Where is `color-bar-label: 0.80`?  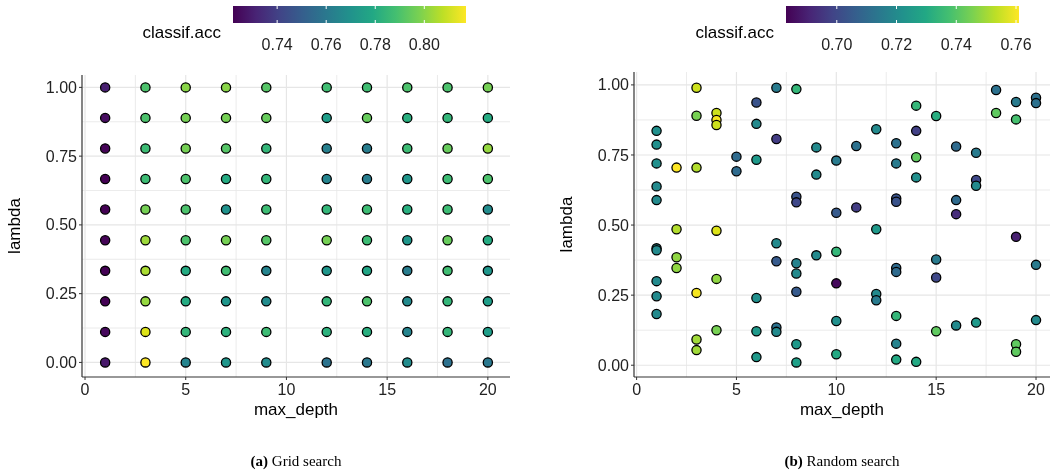 color-bar-label: 0.80 is located at coordinates (424, 44).